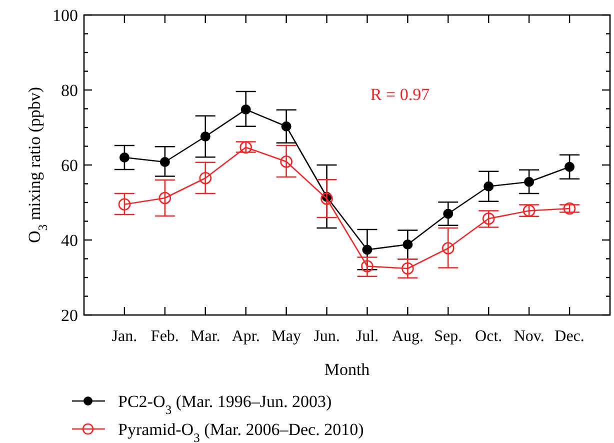 Image resolution: width=614 pixels, height=443 pixels. Describe the element at coordinates (69, 315) in the screenshot. I see `y-tick-label: 20` at that location.